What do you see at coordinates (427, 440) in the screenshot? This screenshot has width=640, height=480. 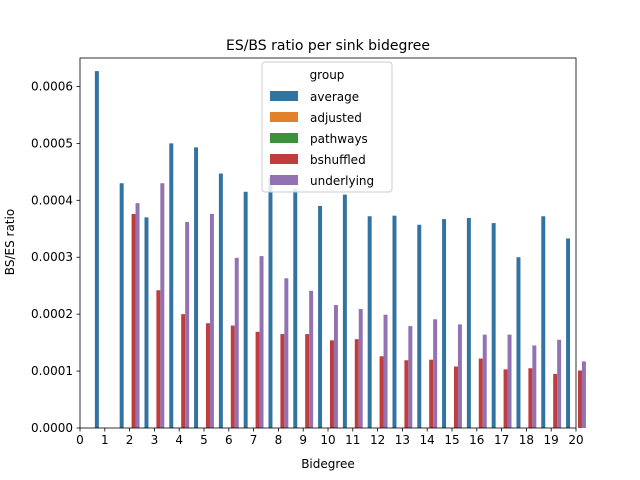 I see `x-tick-label: 14` at bounding box center [427, 440].